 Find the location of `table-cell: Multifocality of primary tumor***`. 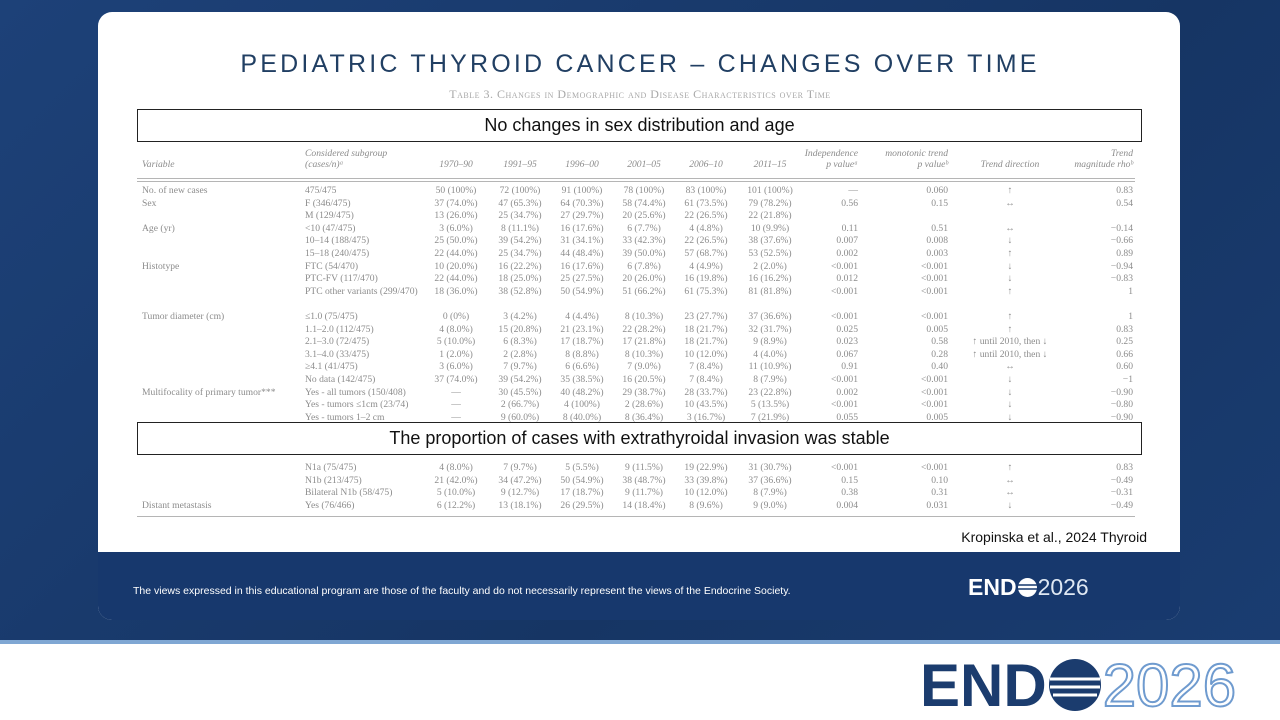

table-cell: Multifocality of primary tumor*** is located at coordinates (209, 392).